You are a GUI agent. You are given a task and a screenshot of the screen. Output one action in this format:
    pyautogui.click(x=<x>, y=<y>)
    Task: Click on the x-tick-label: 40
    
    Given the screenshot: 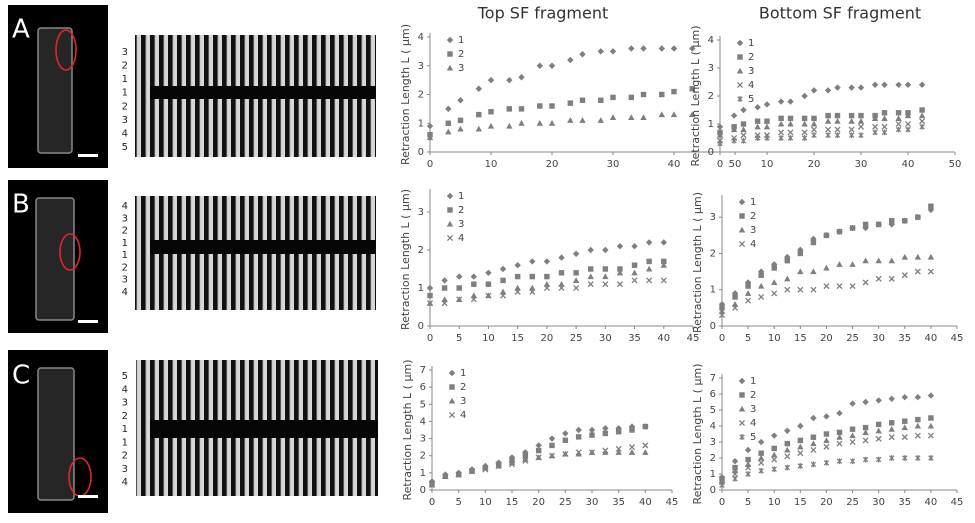 What is the action you would take?
    pyautogui.click(x=908, y=164)
    